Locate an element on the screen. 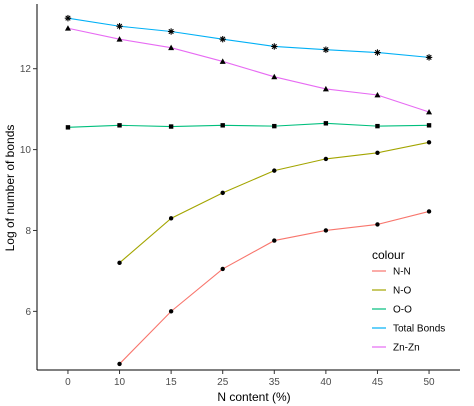  y-tick-label: 12 is located at coordinates (26, 69).